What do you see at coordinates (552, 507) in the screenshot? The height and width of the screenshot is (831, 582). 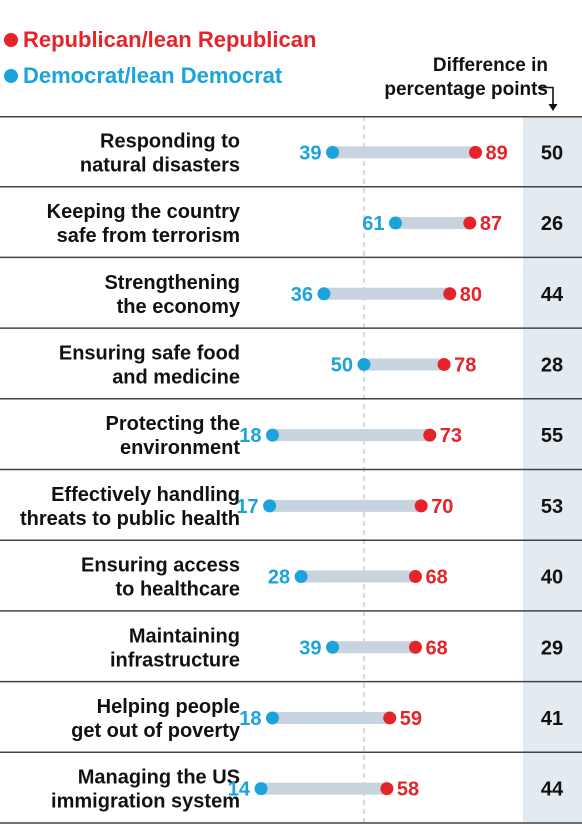 I see `difference-value-label: 53` at bounding box center [552, 507].